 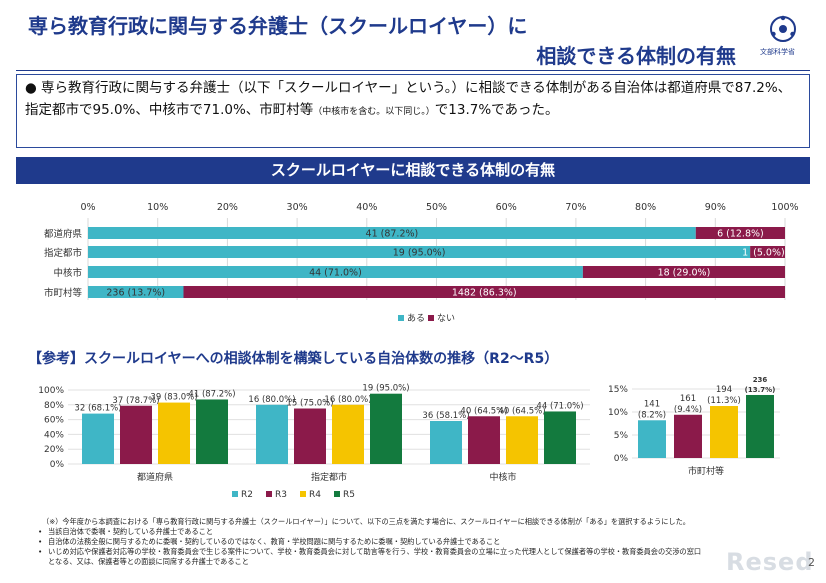 What do you see at coordinates (784, 207) in the screenshot?
I see `x-tick-label: 100%` at bounding box center [784, 207].